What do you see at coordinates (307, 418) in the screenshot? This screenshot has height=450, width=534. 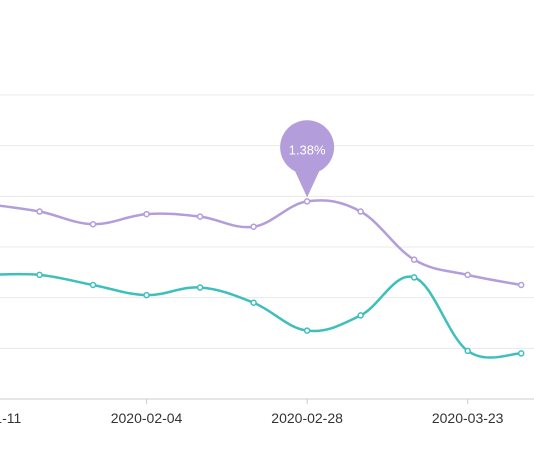 I see `x-tick-label: 2020-02-28` at bounding box center [307, 418].